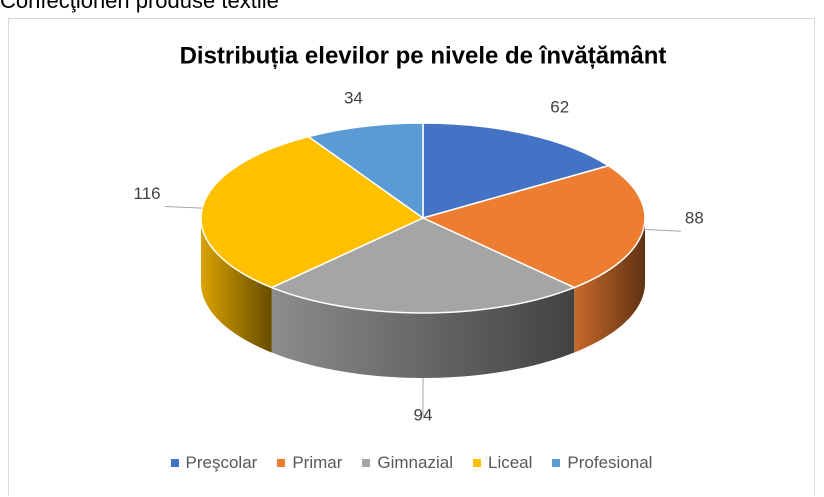 The width and height of the screenshot is (824, 497). I want to click on legend-label: Primar, so click(317, 462).